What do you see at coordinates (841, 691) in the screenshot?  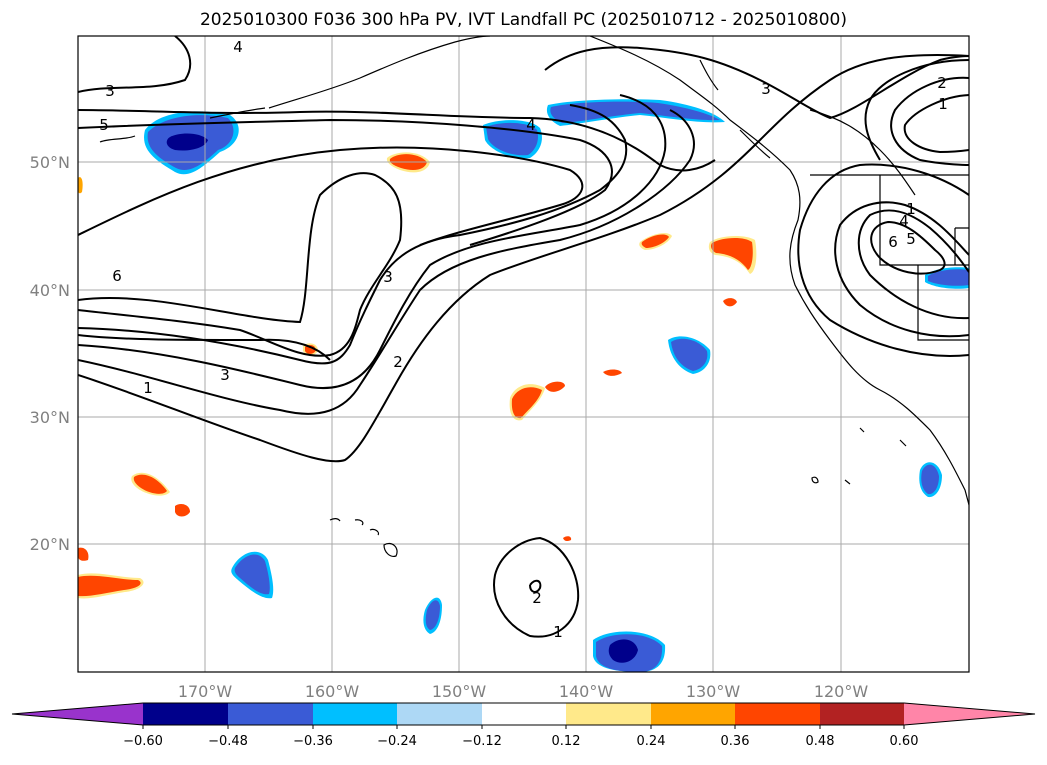 I see `lon-label: 120°W` at bounding box center [841, 691].